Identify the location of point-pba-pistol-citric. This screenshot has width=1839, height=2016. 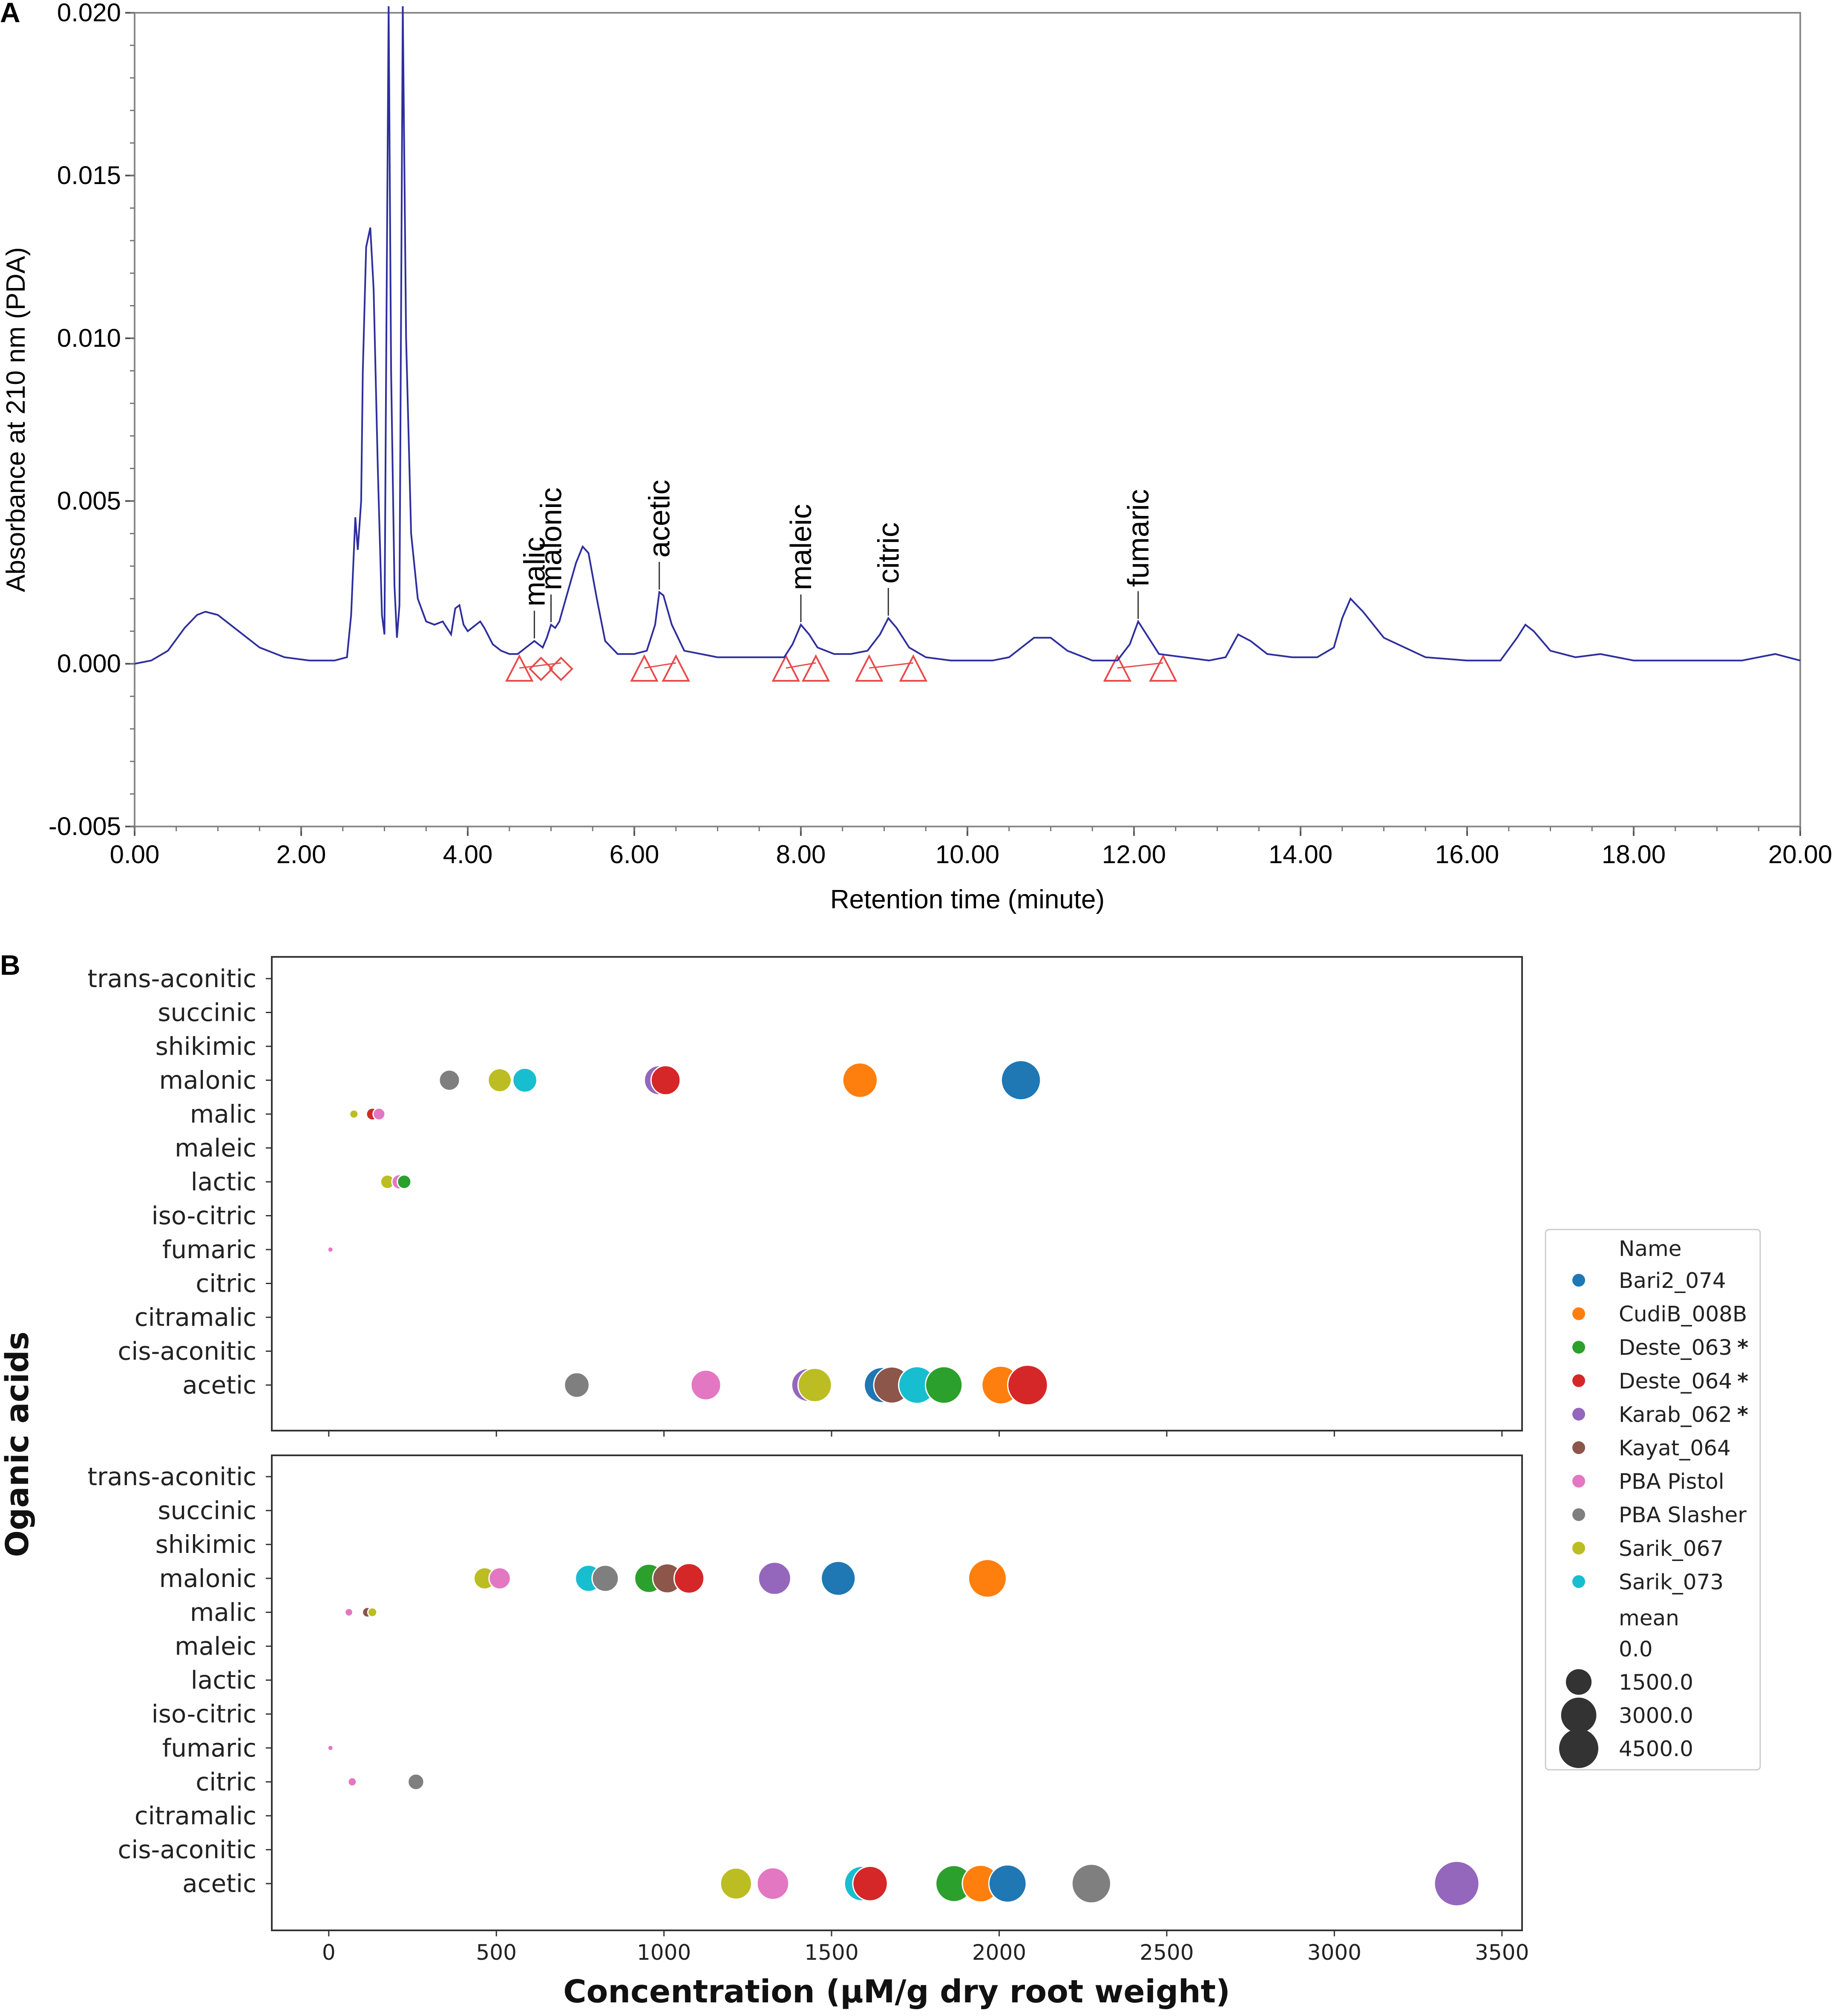
(352, 1782).